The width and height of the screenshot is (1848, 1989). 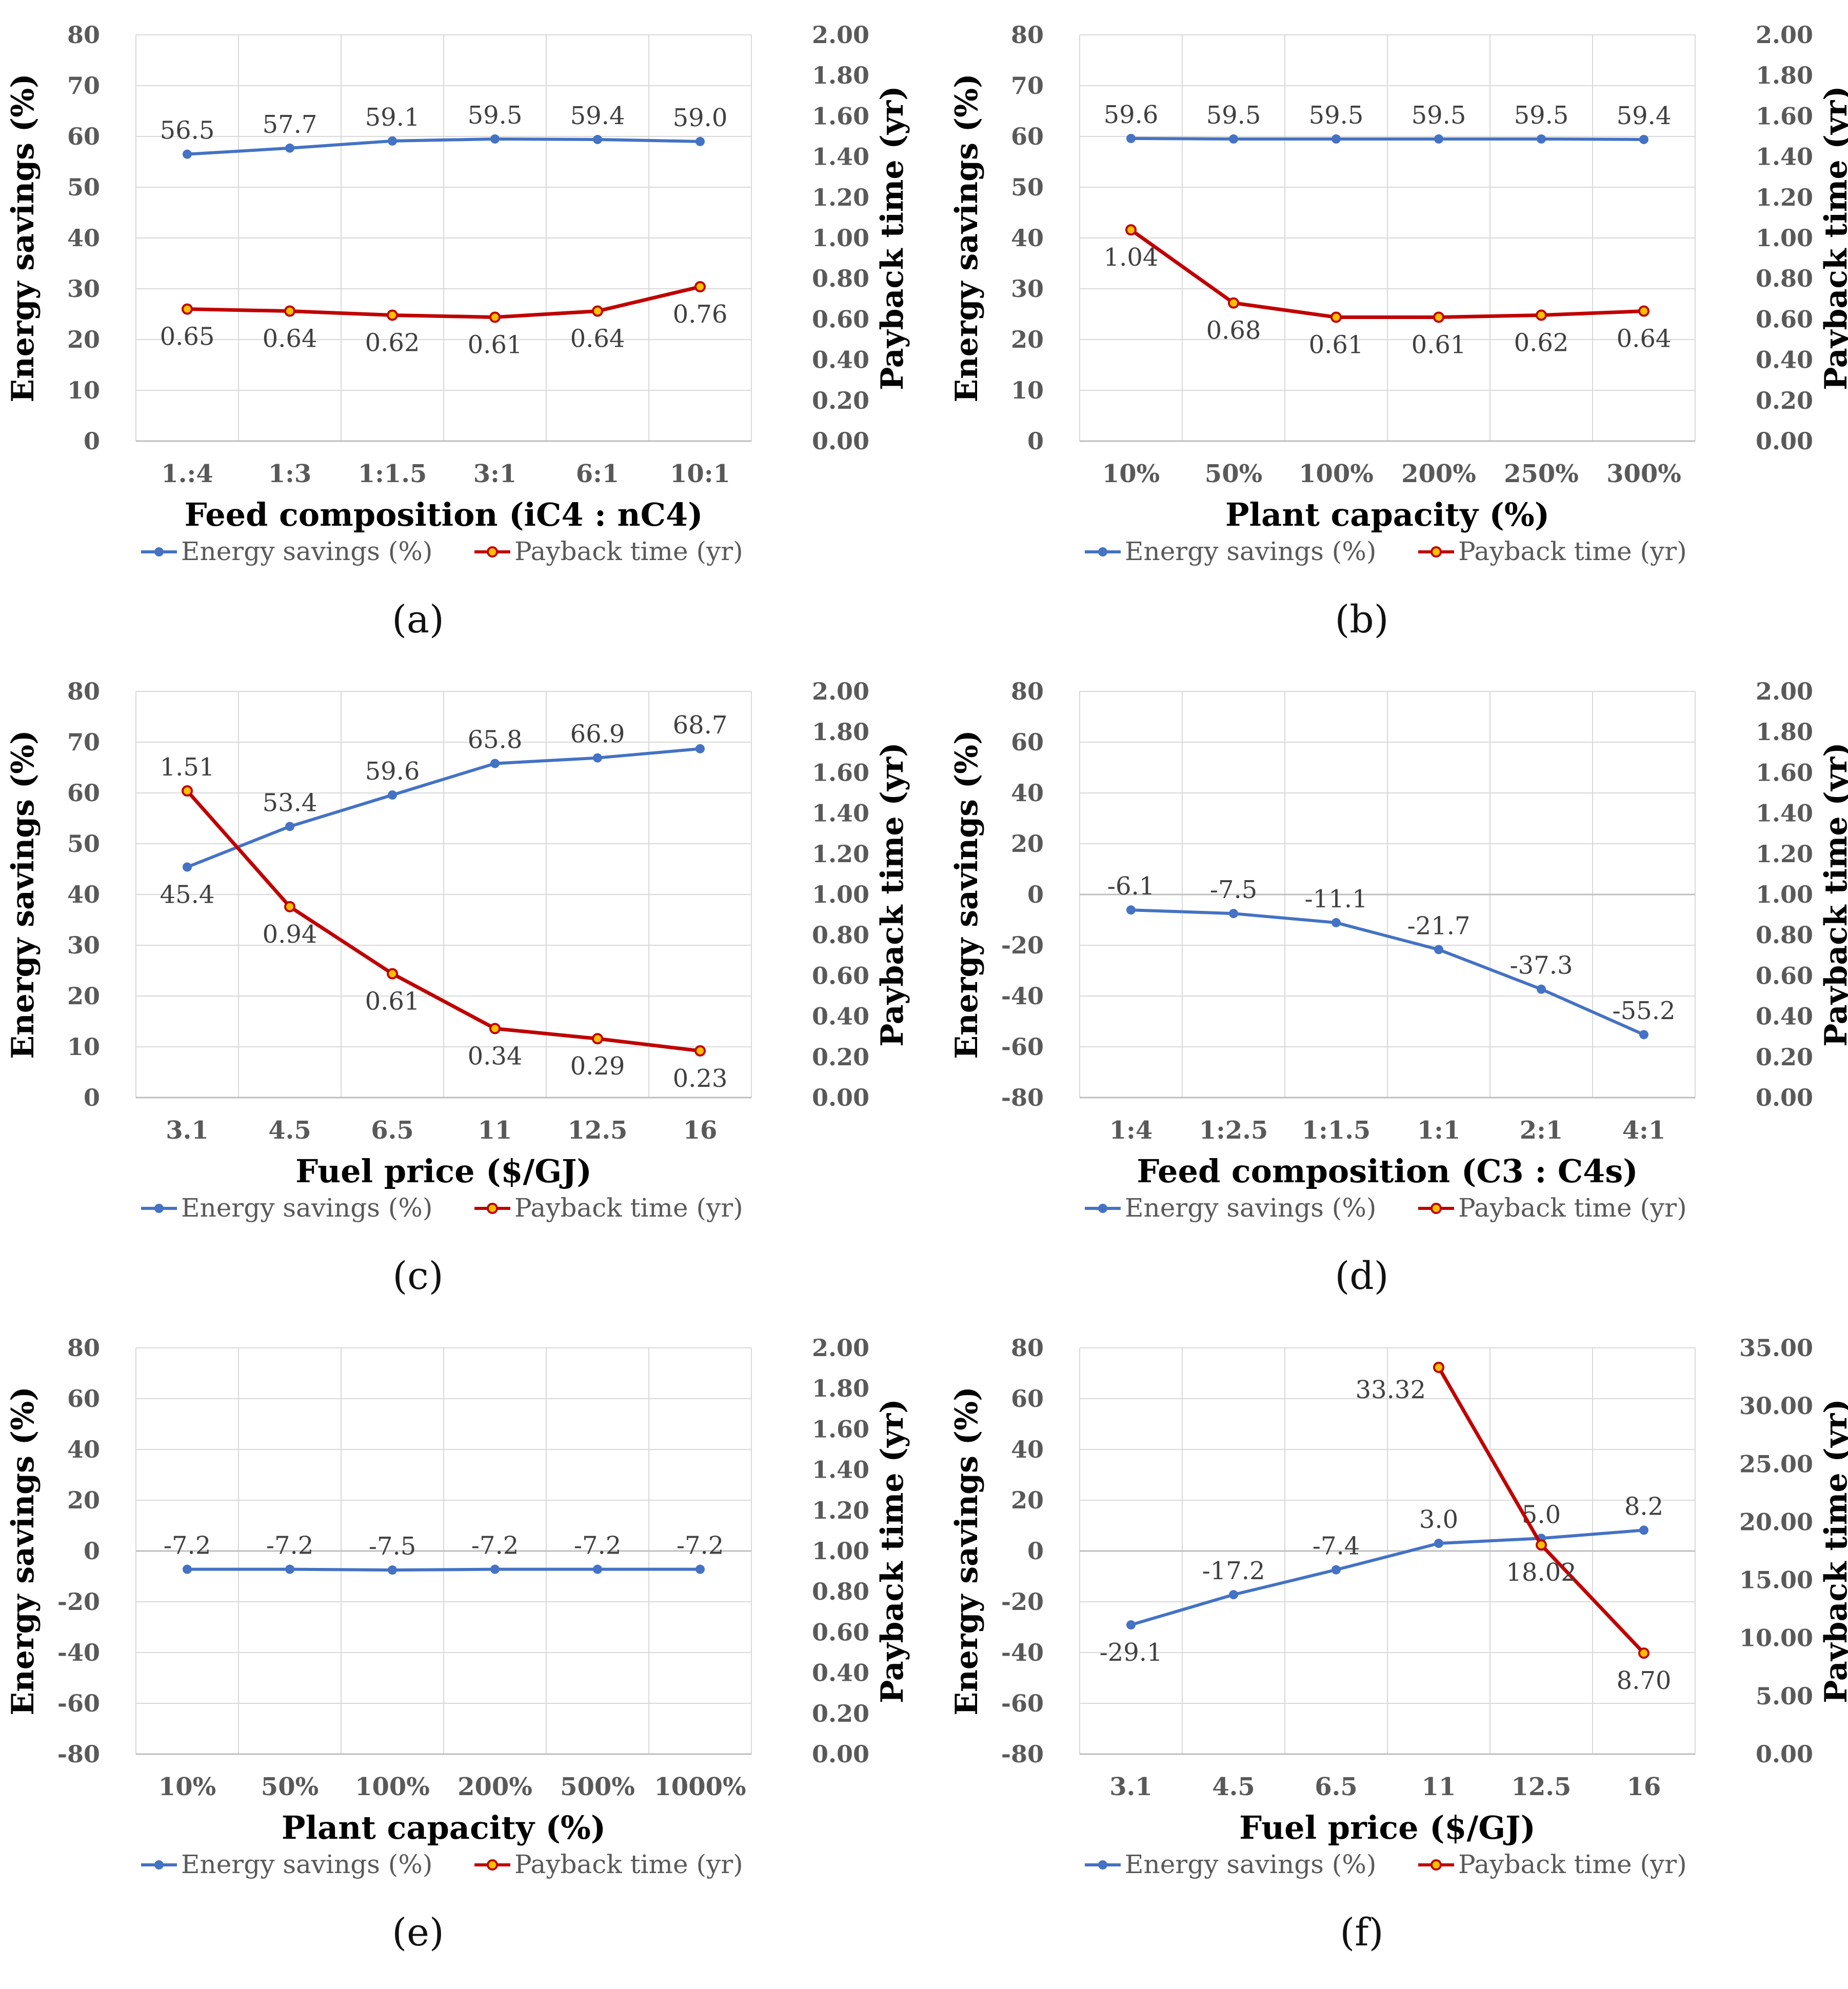 I want to click on panel-label-e: (e), so click(x=418, y=1933).